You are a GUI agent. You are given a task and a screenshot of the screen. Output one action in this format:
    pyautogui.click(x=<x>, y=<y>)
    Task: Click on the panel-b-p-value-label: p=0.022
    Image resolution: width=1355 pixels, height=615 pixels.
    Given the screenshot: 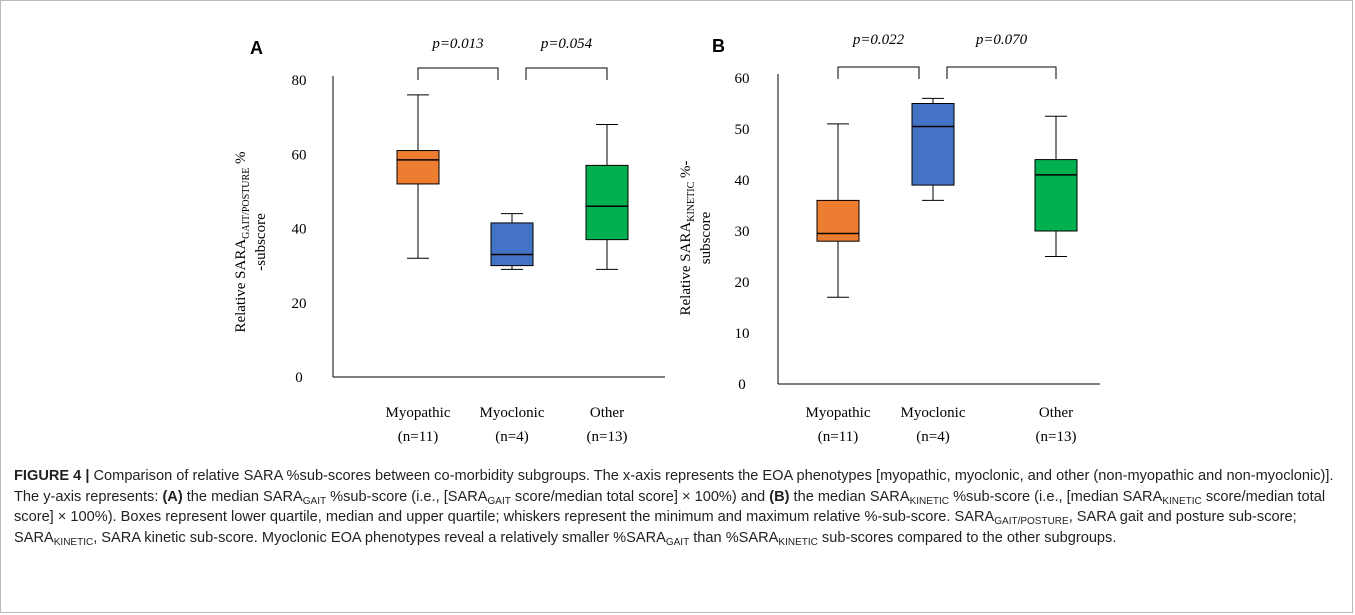 What is the action you would take?
    pyautogui.click(x=878, y=40)
    